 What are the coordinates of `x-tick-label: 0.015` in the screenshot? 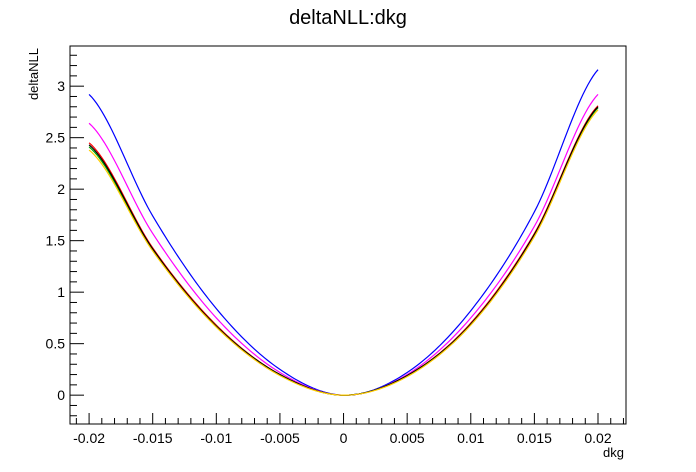 It's located at (534, 438).